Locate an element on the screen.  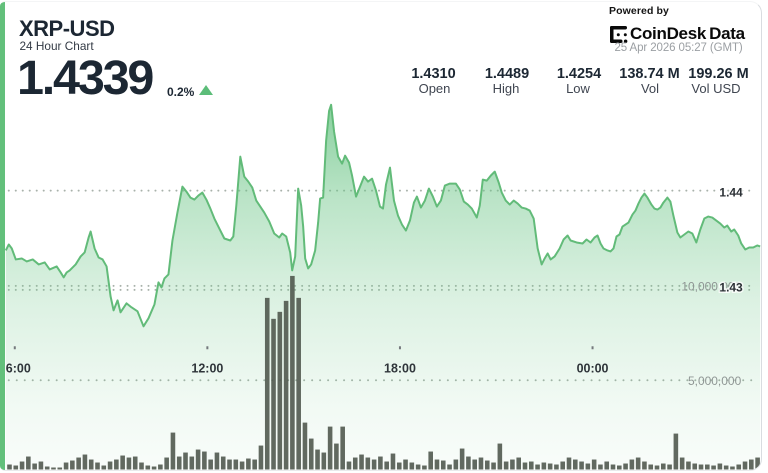
svg-text: 5,000,000 is located at coordinates (715, 381).